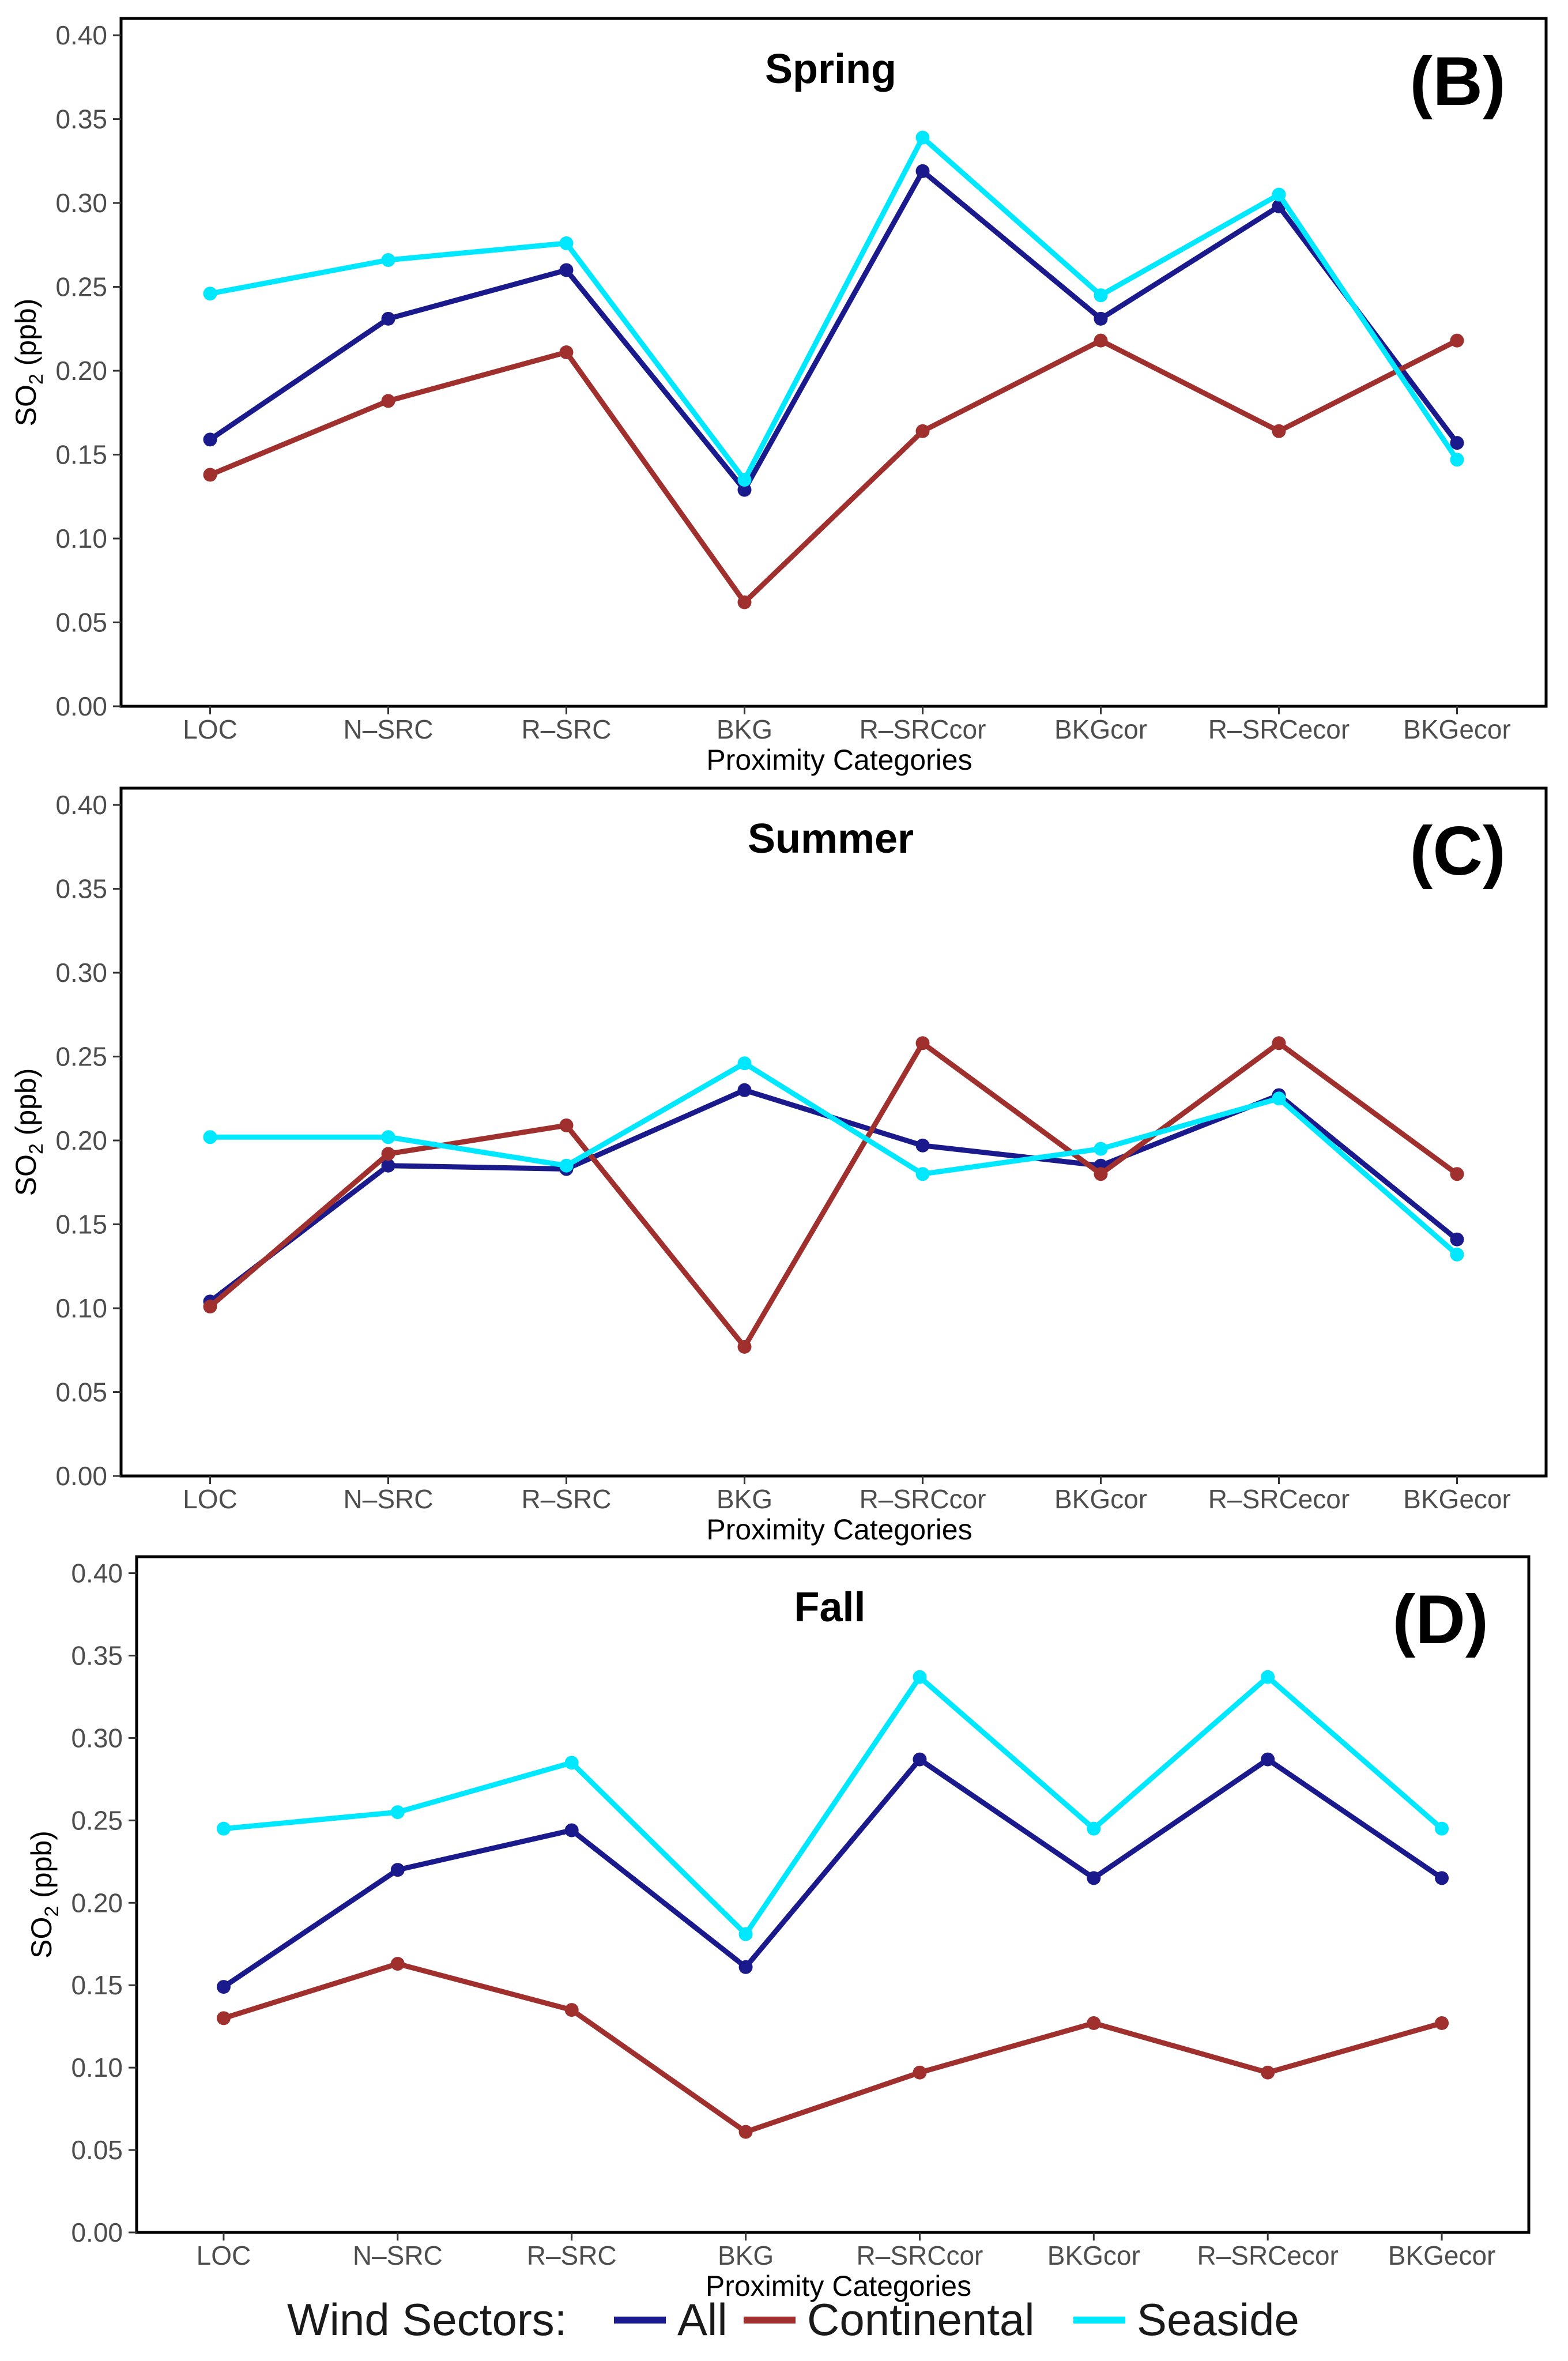  Describe the element at coordinates (1100, 1499) in the screenshot. I see `x-tick-label: BKGcor` at that location.